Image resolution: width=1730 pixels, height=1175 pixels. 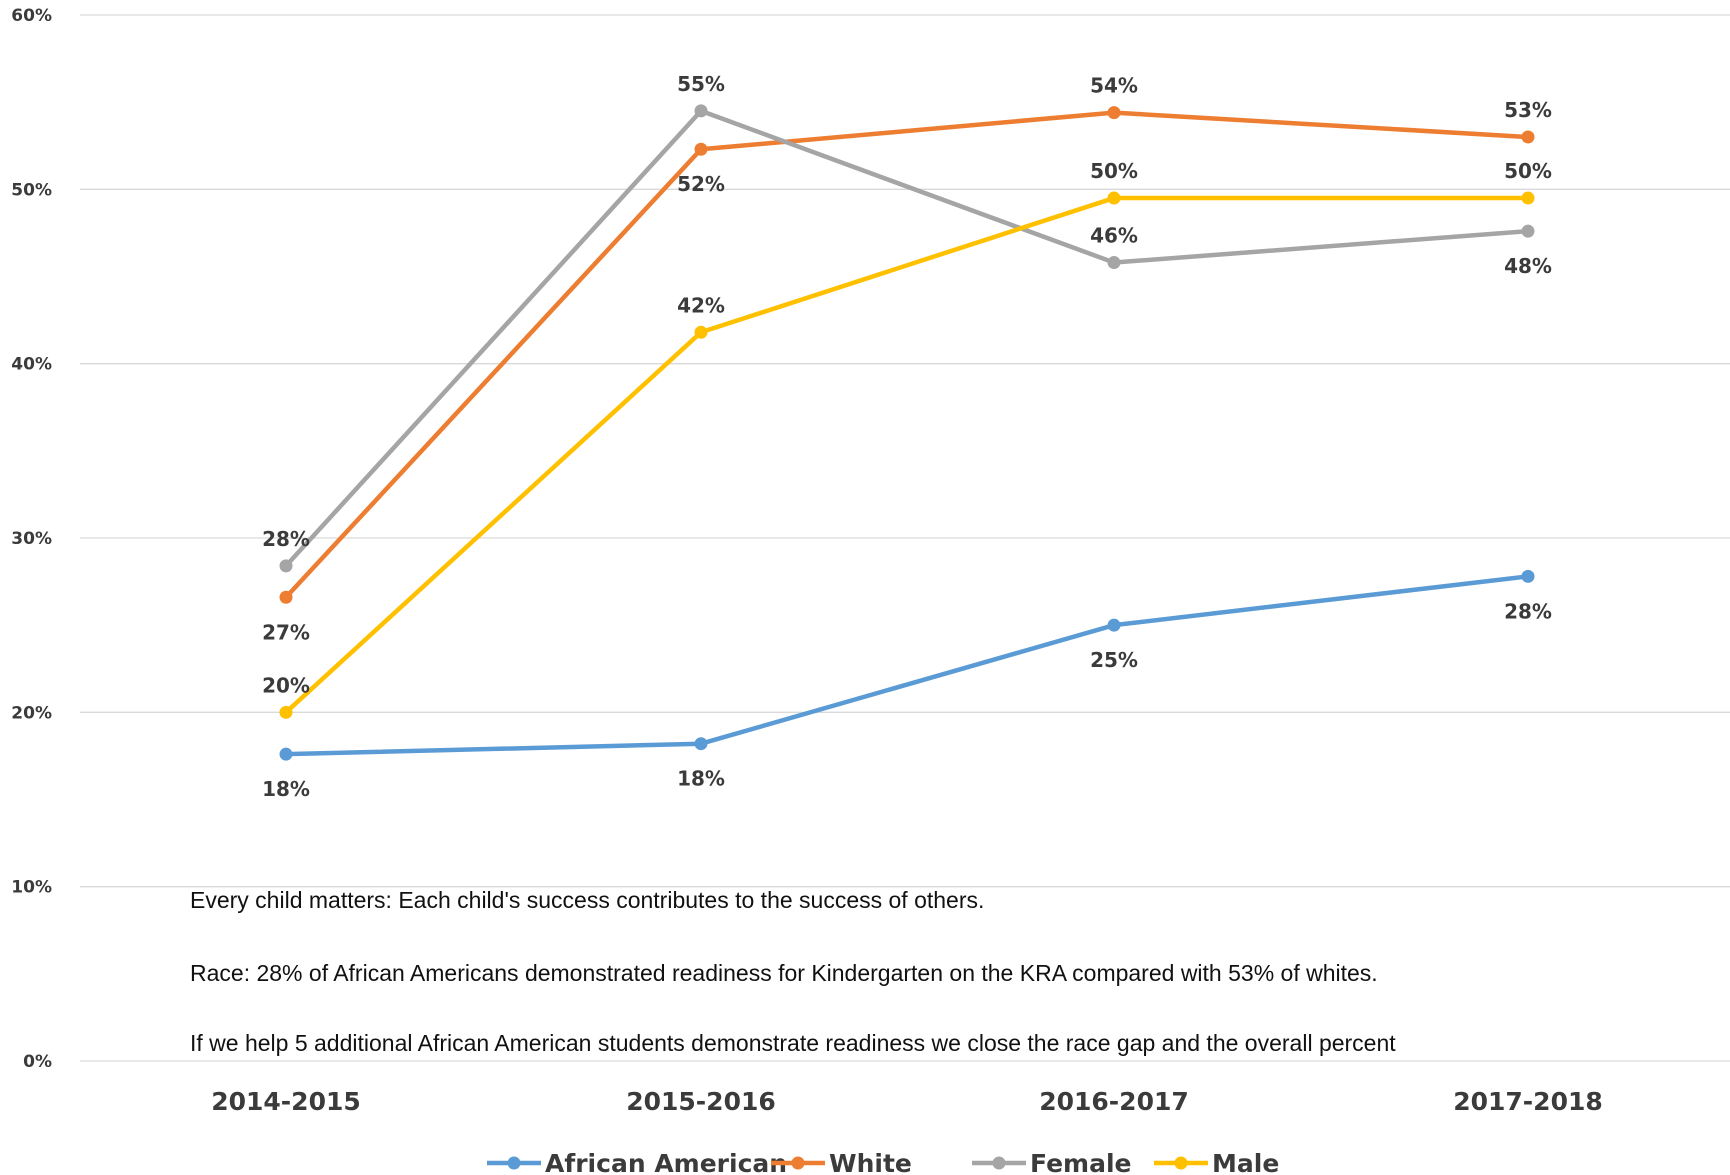 What do you see at coordinates (286, 685) in the screenshot?
I see `data-label: 20%` at bounding box center [286, 685].